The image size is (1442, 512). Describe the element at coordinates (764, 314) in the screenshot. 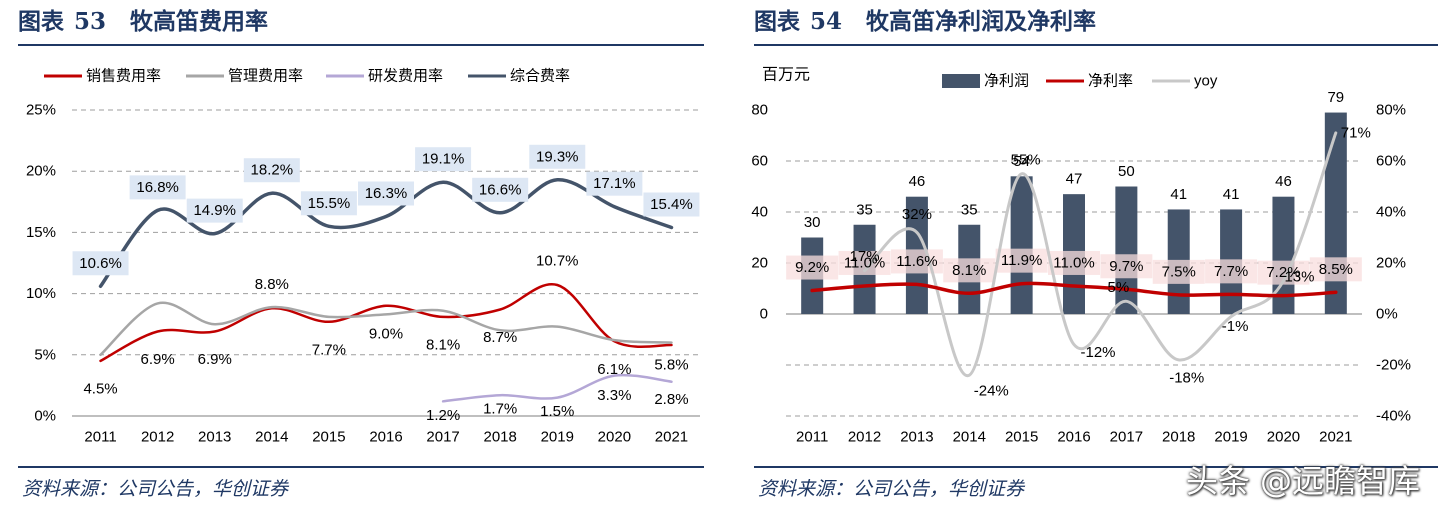

I see `right-ytick-label: 0` at that location.